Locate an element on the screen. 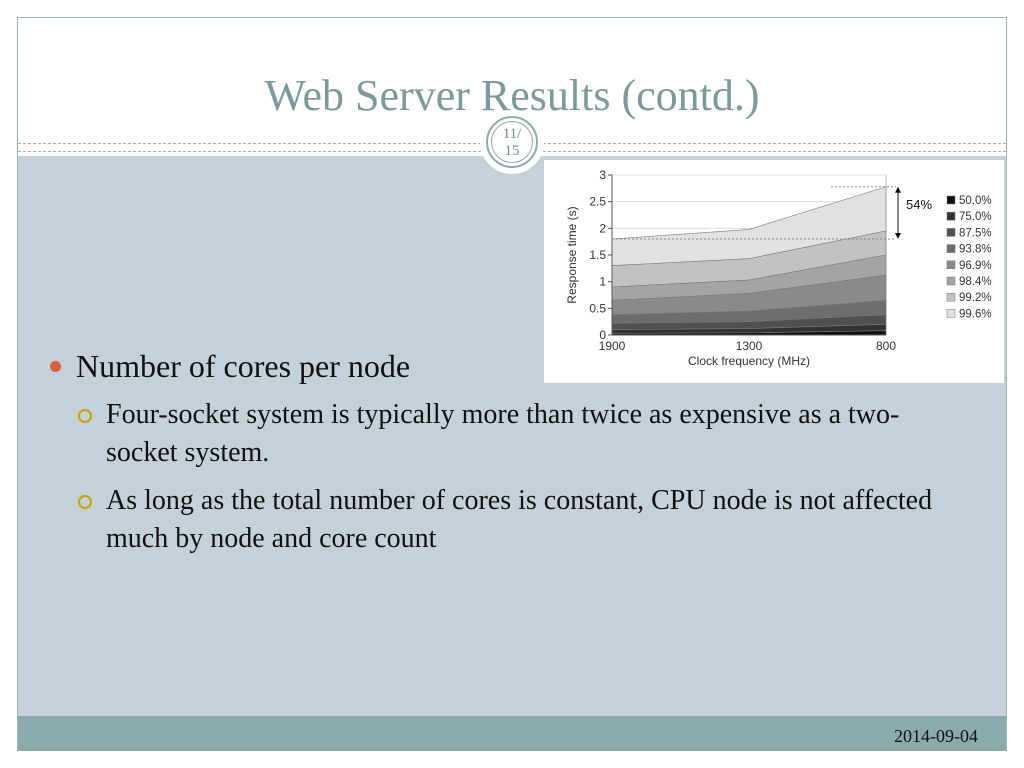  x-tick-label: 1300 is located at coordinates (749, 346).